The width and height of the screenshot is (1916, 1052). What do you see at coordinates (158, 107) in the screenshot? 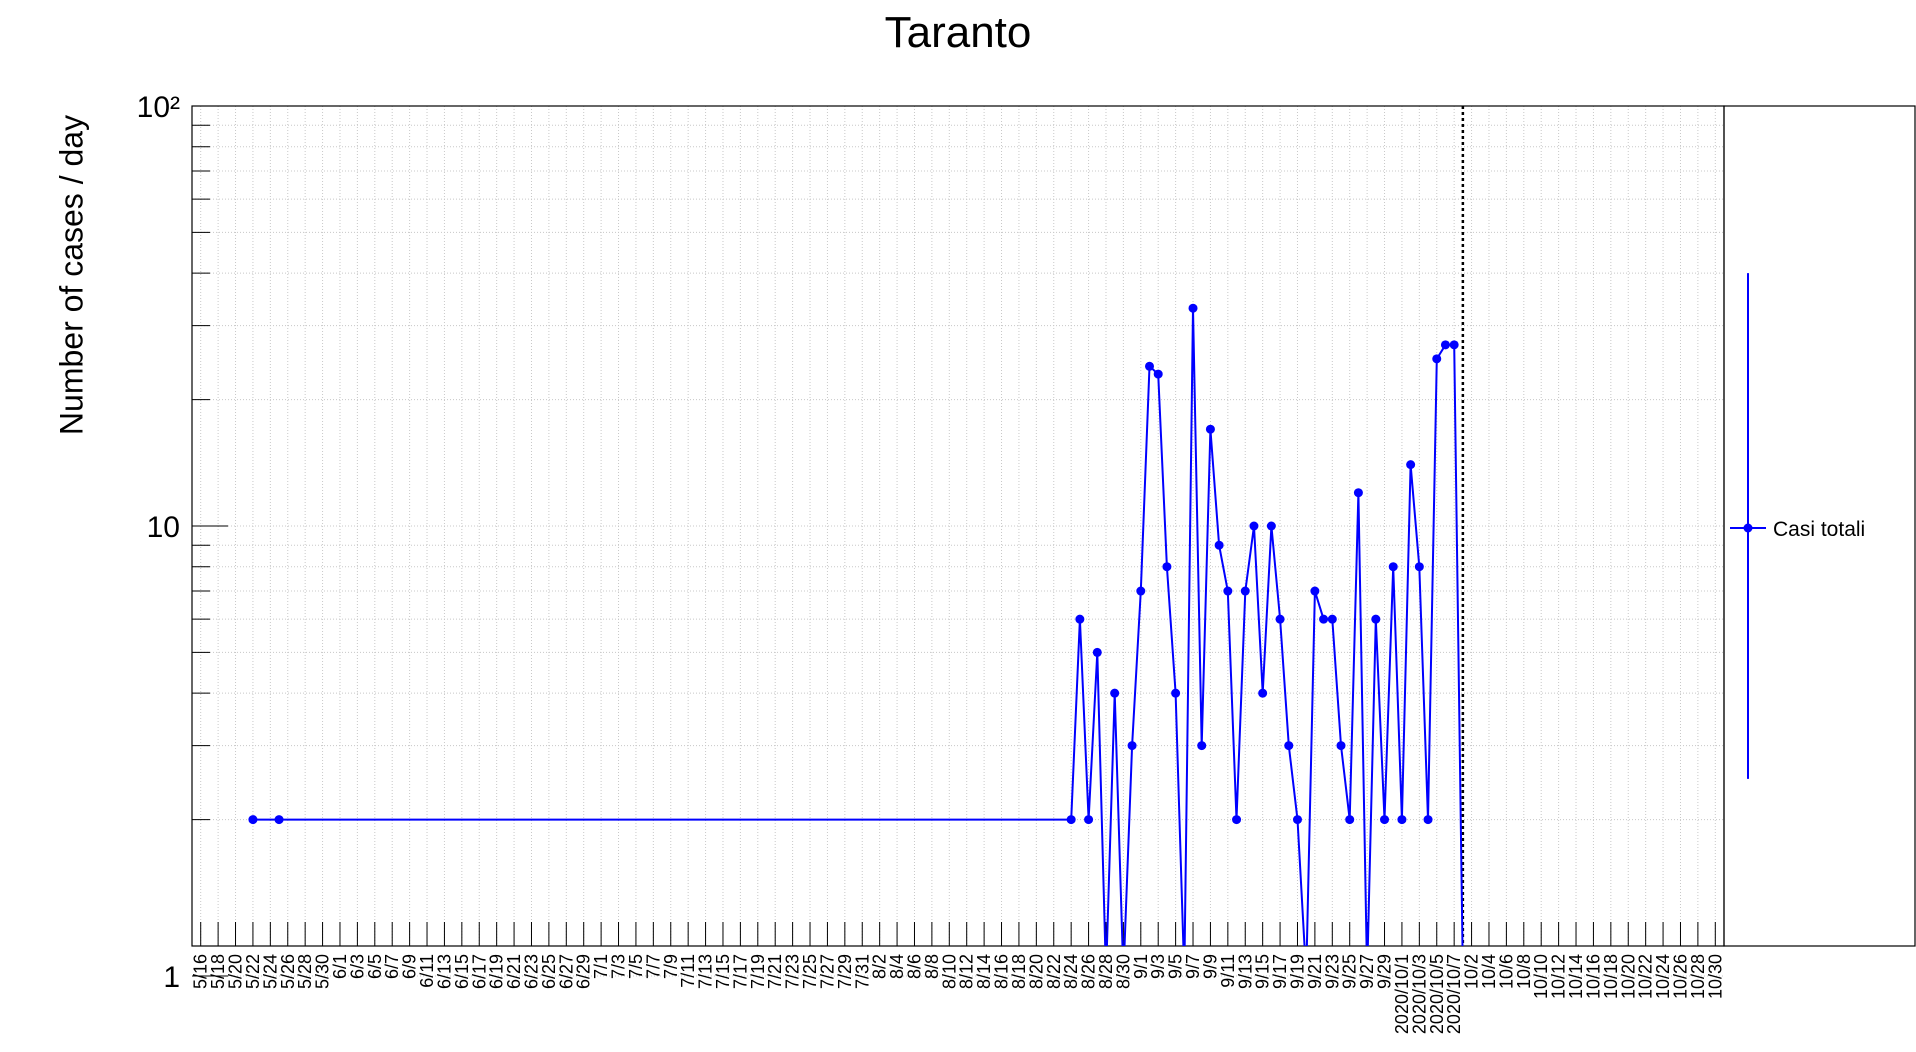
I see `y-tick-label: 10²` at bounding box center [158, 107].